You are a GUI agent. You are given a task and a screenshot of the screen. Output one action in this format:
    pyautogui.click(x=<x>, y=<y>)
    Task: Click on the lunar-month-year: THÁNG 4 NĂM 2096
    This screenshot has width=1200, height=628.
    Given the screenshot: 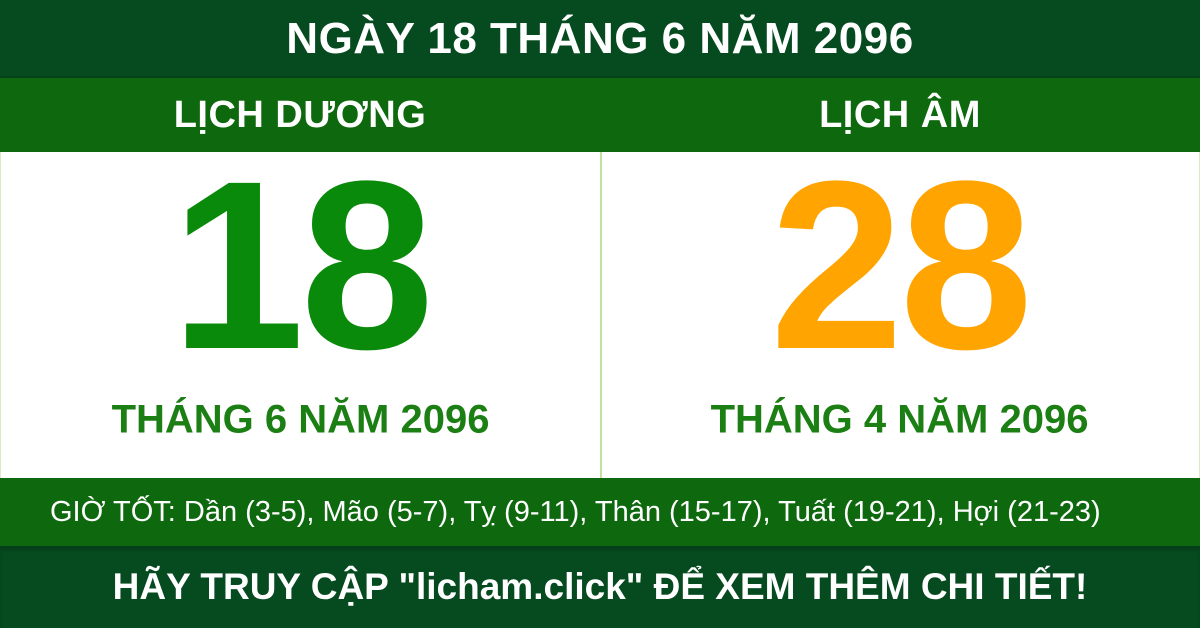 What is the action you would take?
    pyautogui.click(x=899, y=419)
    